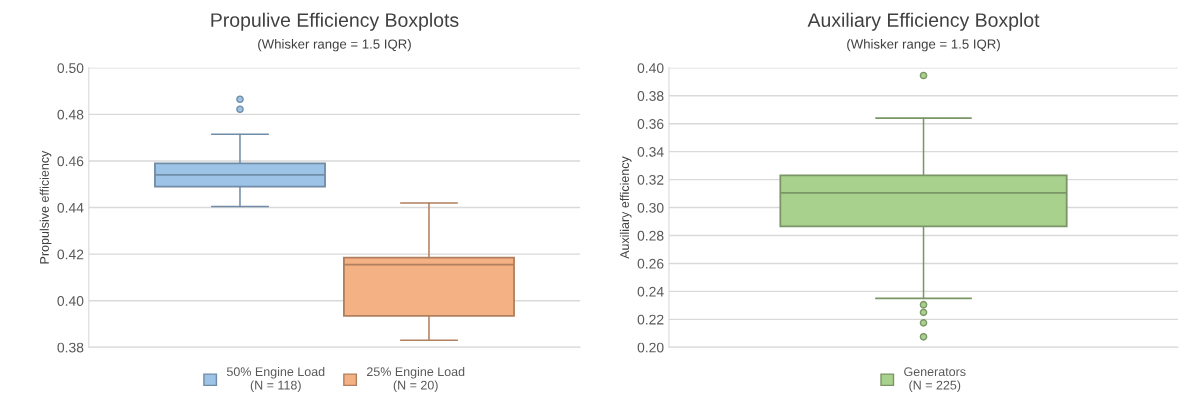 This screenshot has height=411, width=1184. Describe the element at coordinates (70, 161) in the screenshot. I see `y-tick-label: 0.46` at that location.